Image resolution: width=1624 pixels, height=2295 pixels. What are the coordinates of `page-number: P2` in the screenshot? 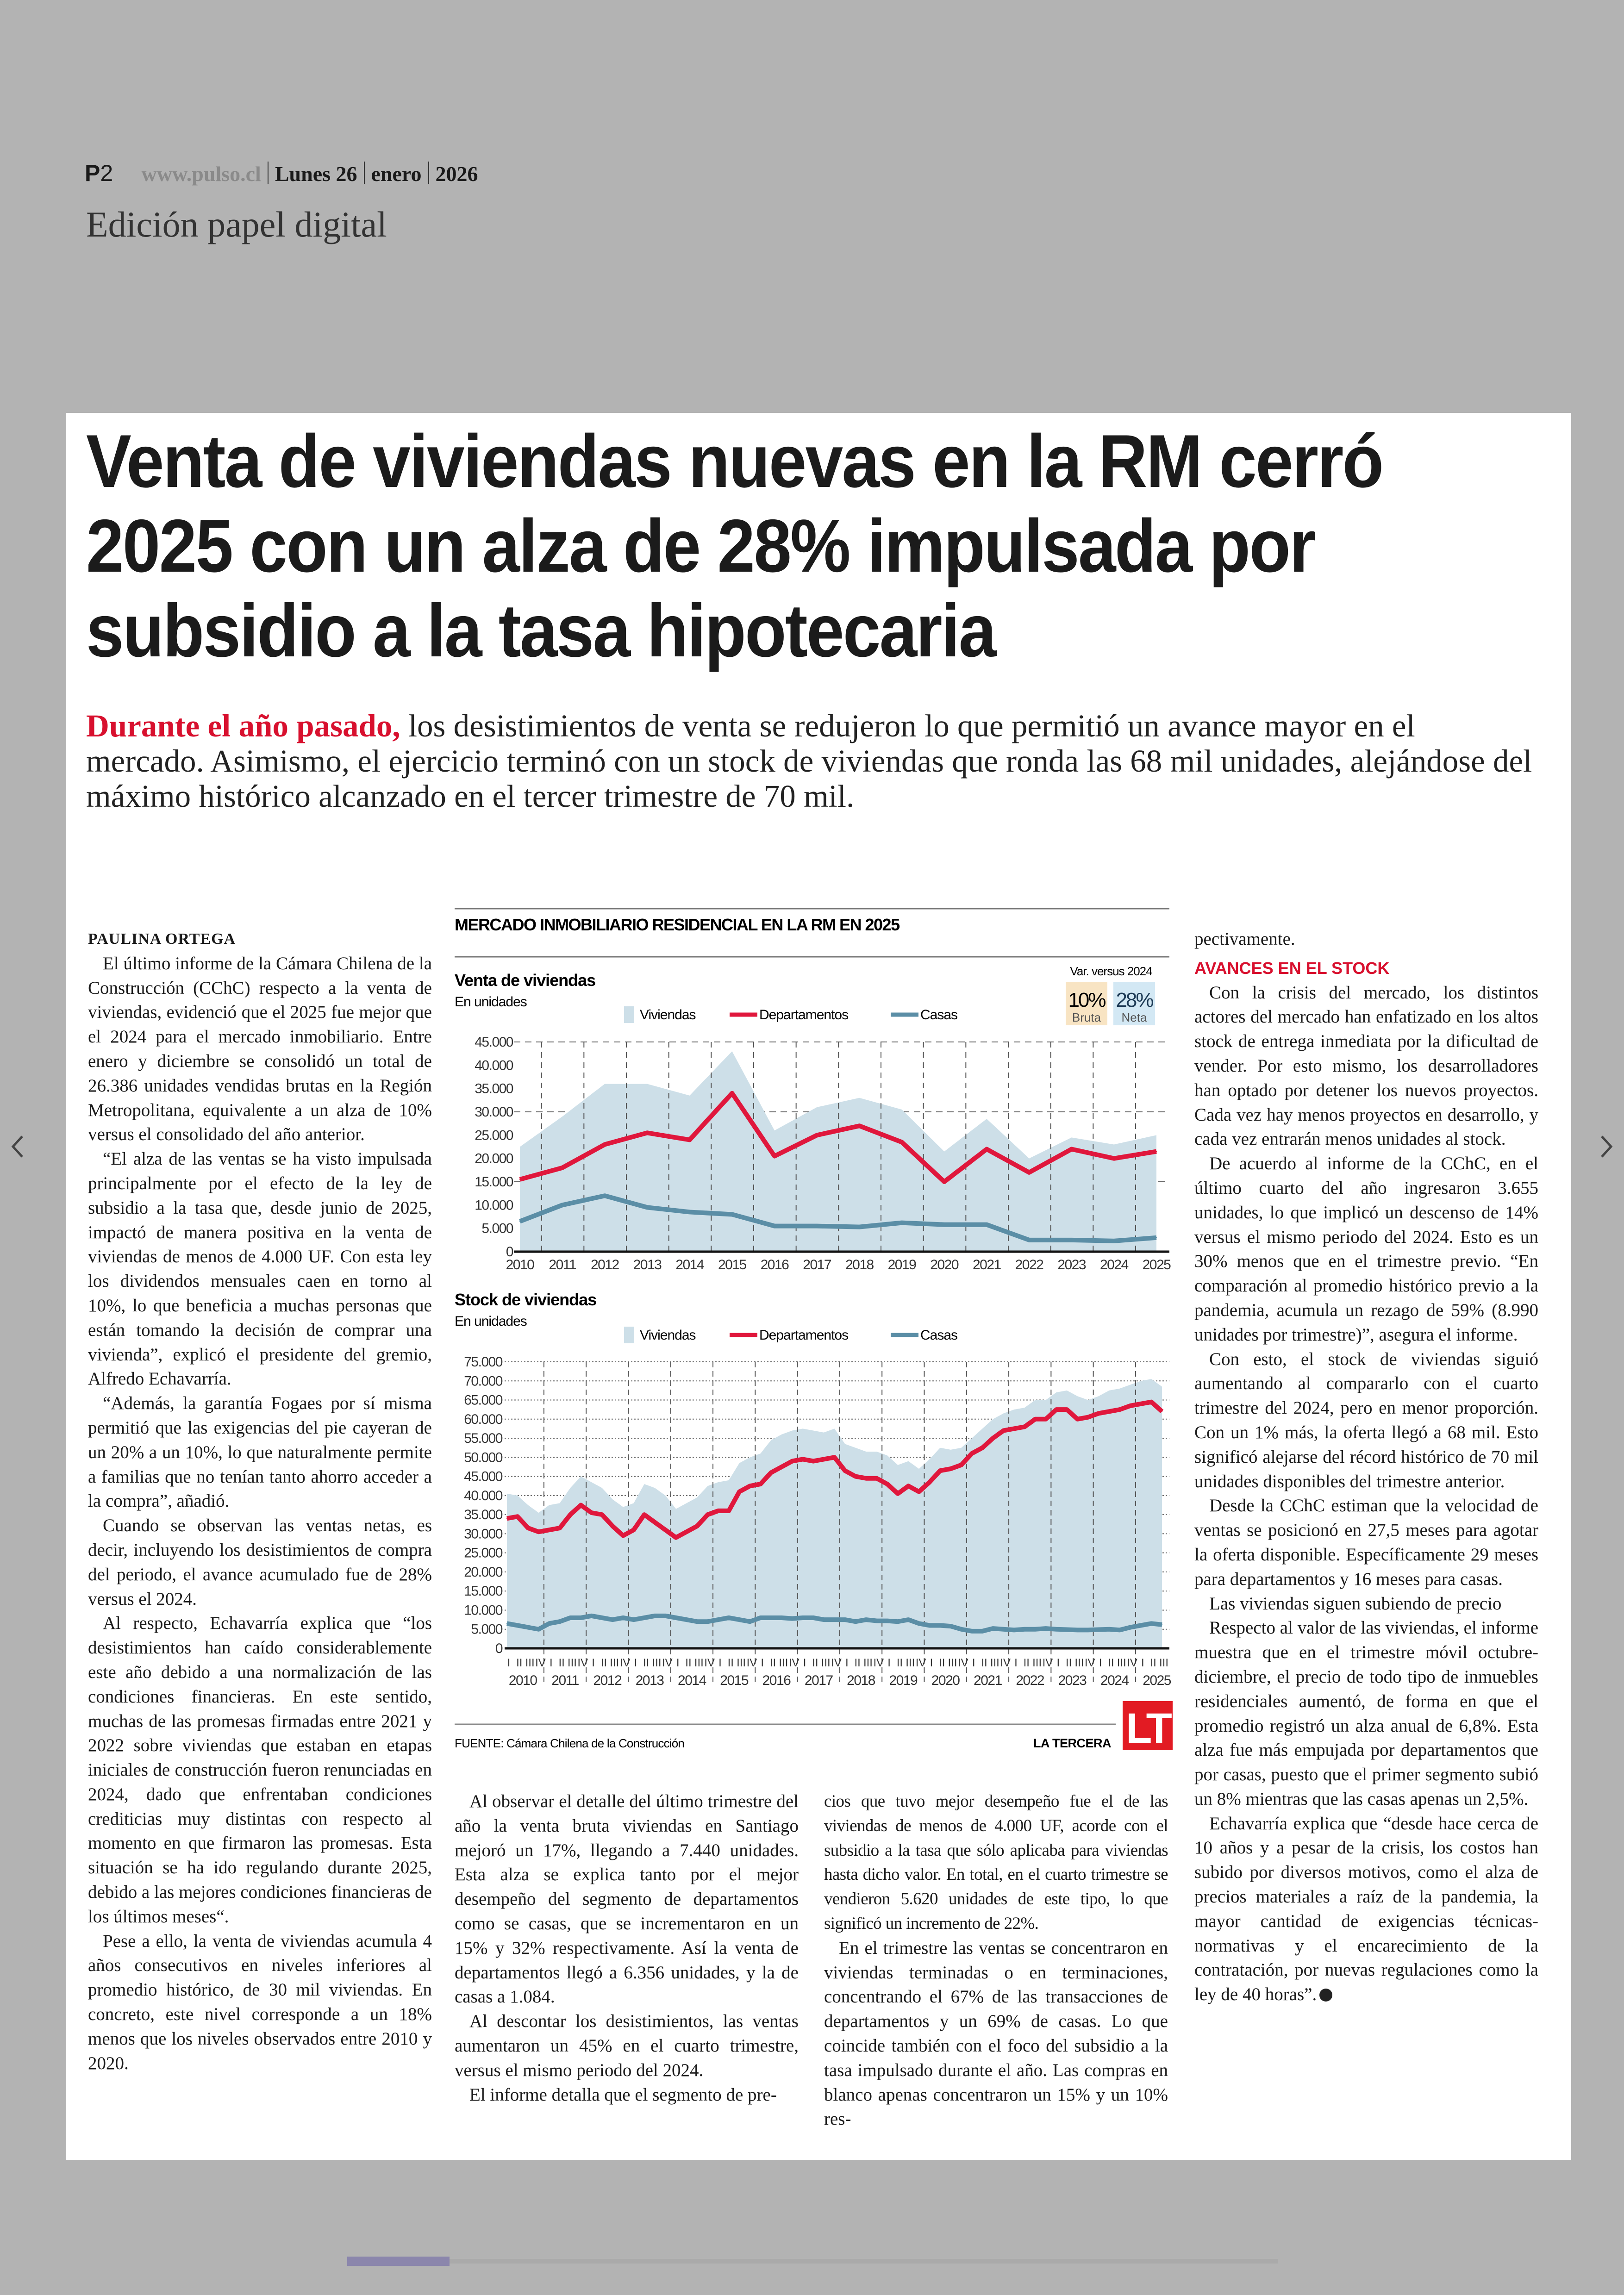 It's located at (99, 173).